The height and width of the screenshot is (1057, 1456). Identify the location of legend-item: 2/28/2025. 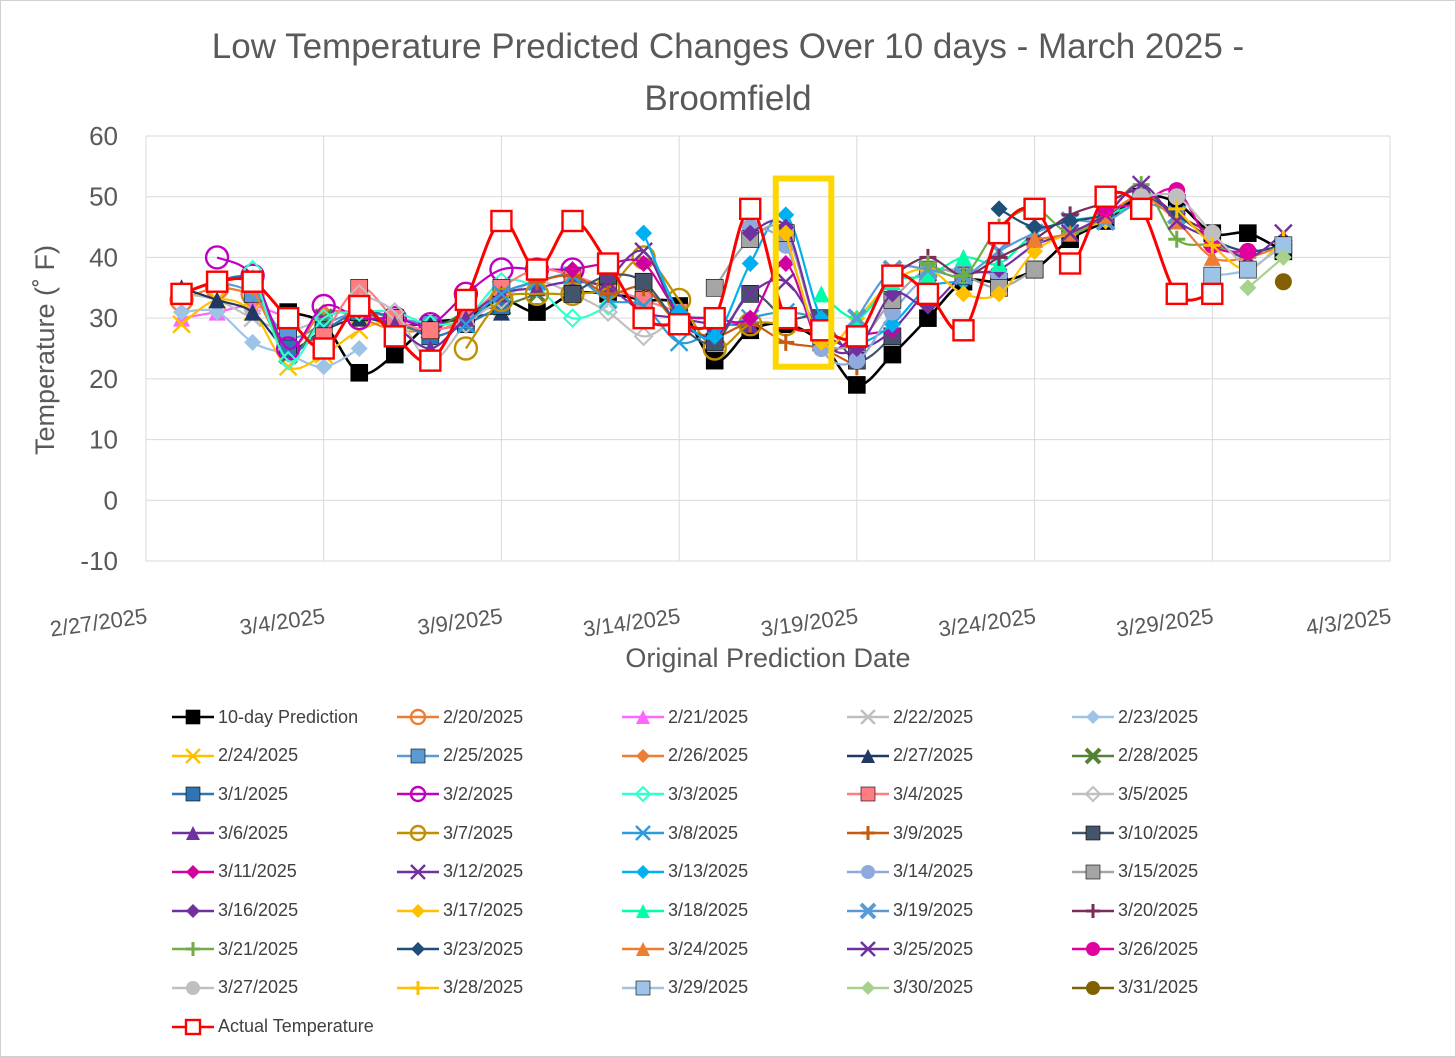
(1134, 756).